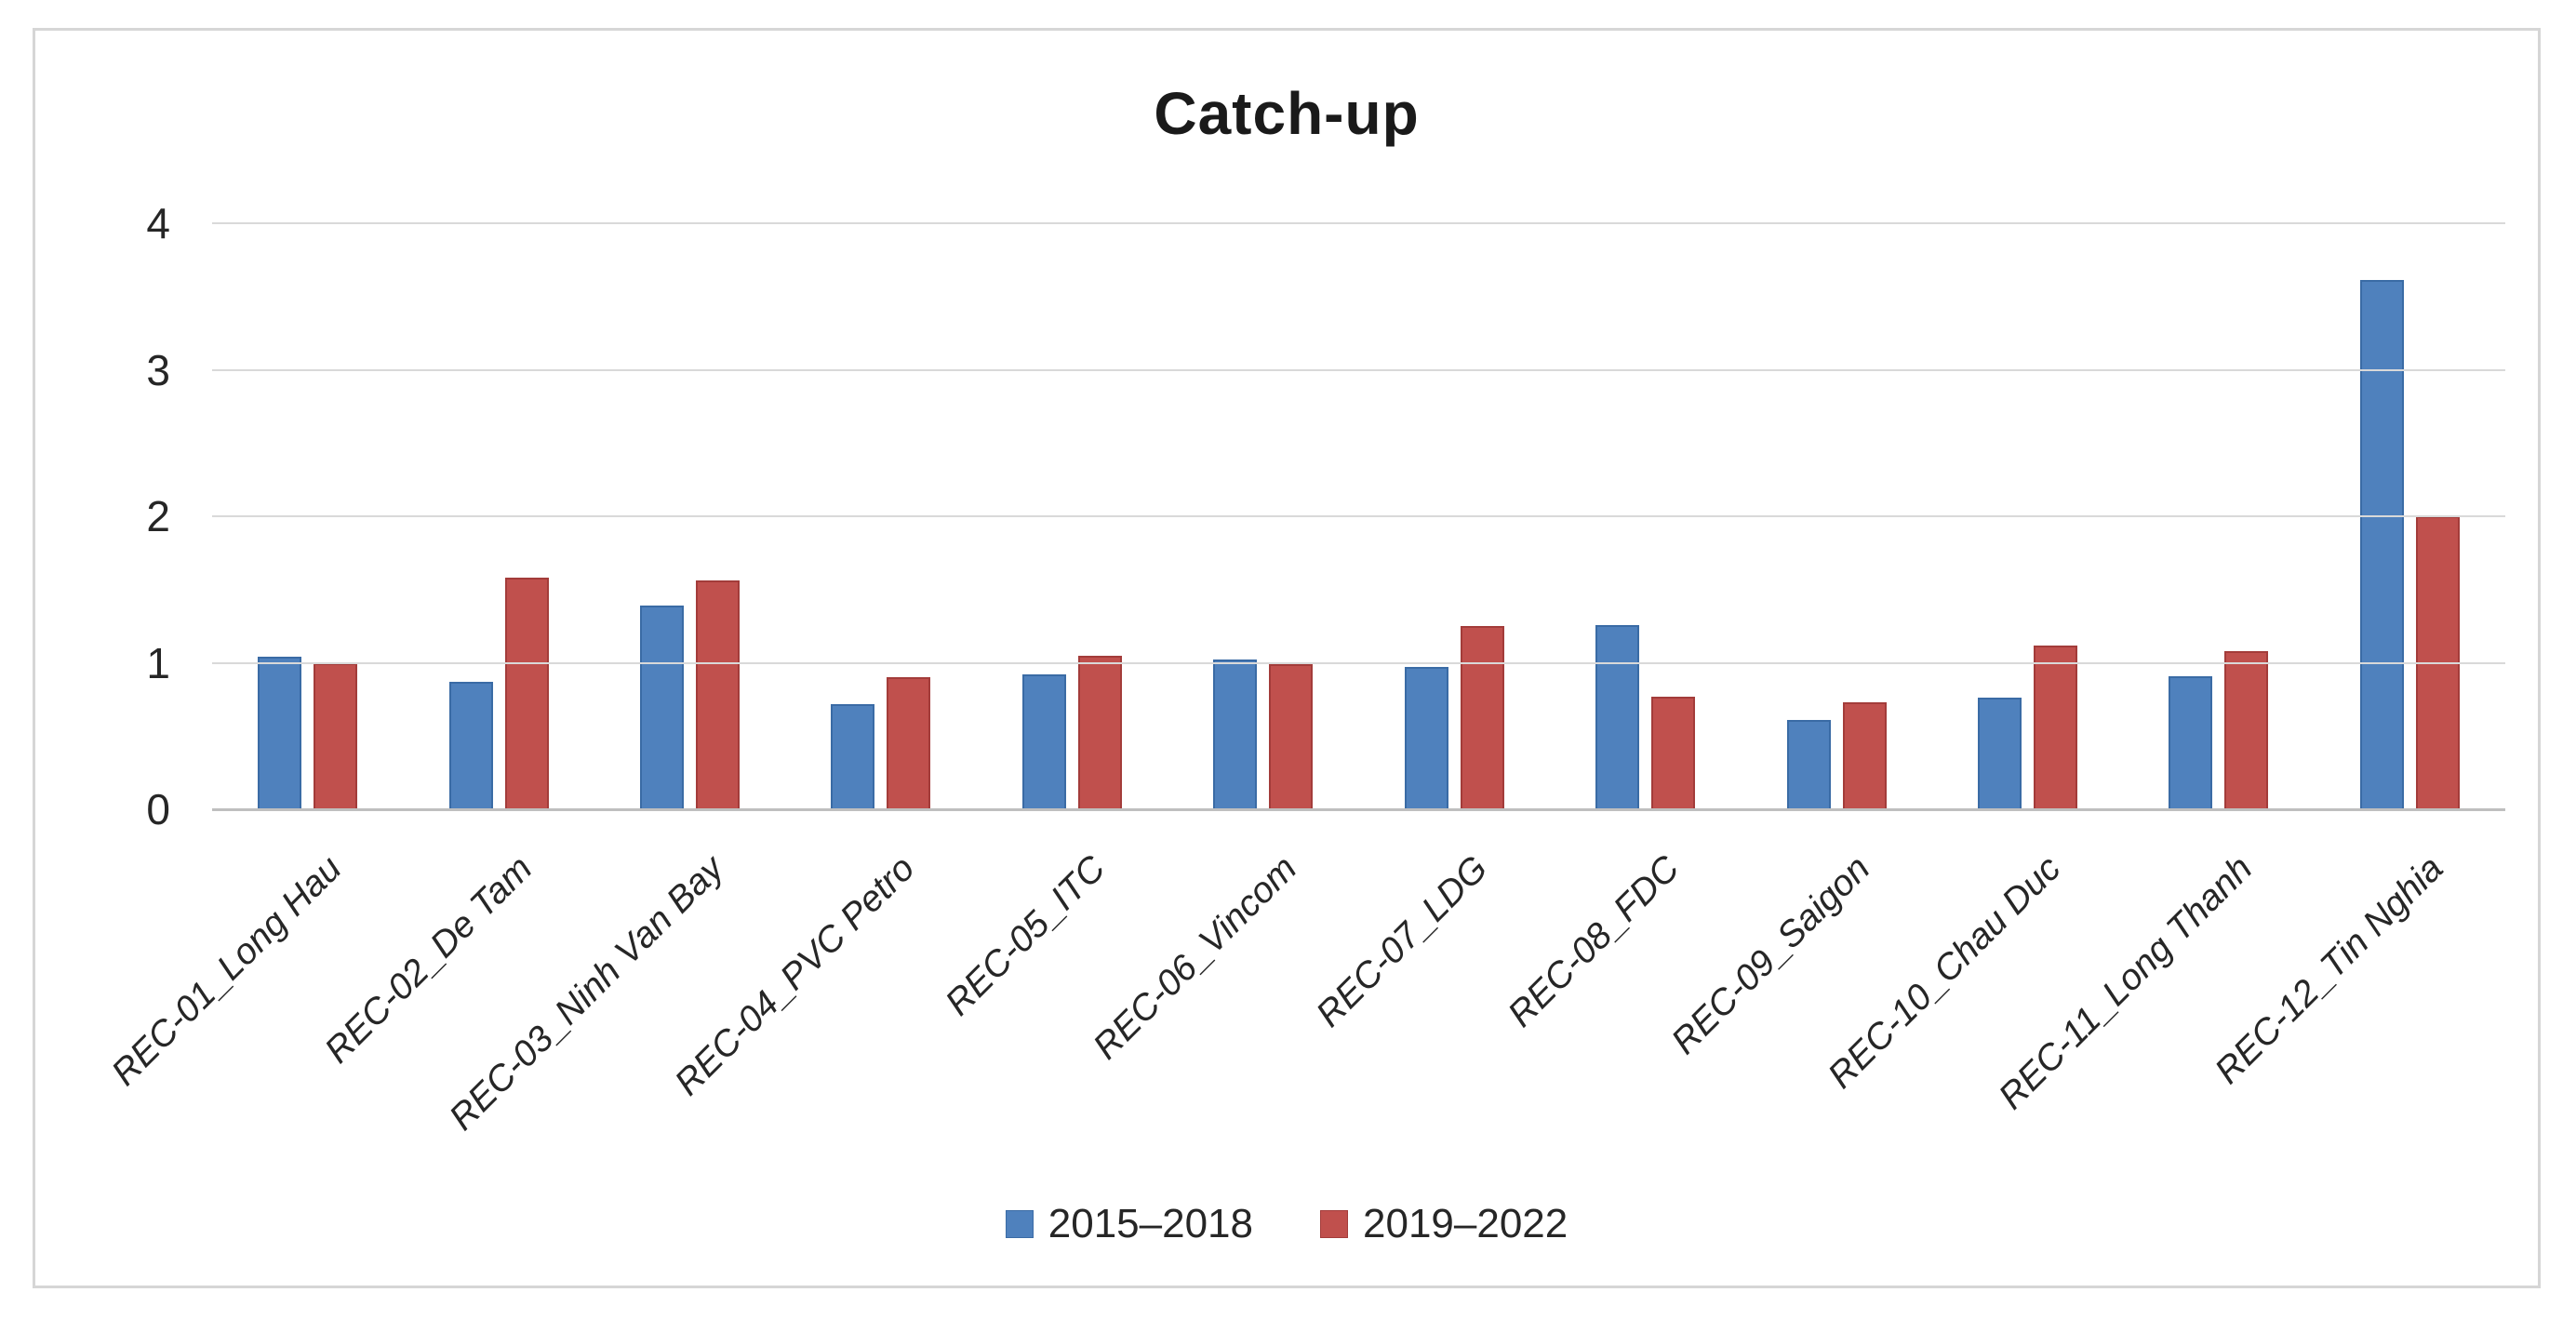 The height and width of the screenshot is (1319, 2576). Describe the element at coordinates (1465, 1223) in the screenshot. I see `legend-label: 2019–2022` at that location.